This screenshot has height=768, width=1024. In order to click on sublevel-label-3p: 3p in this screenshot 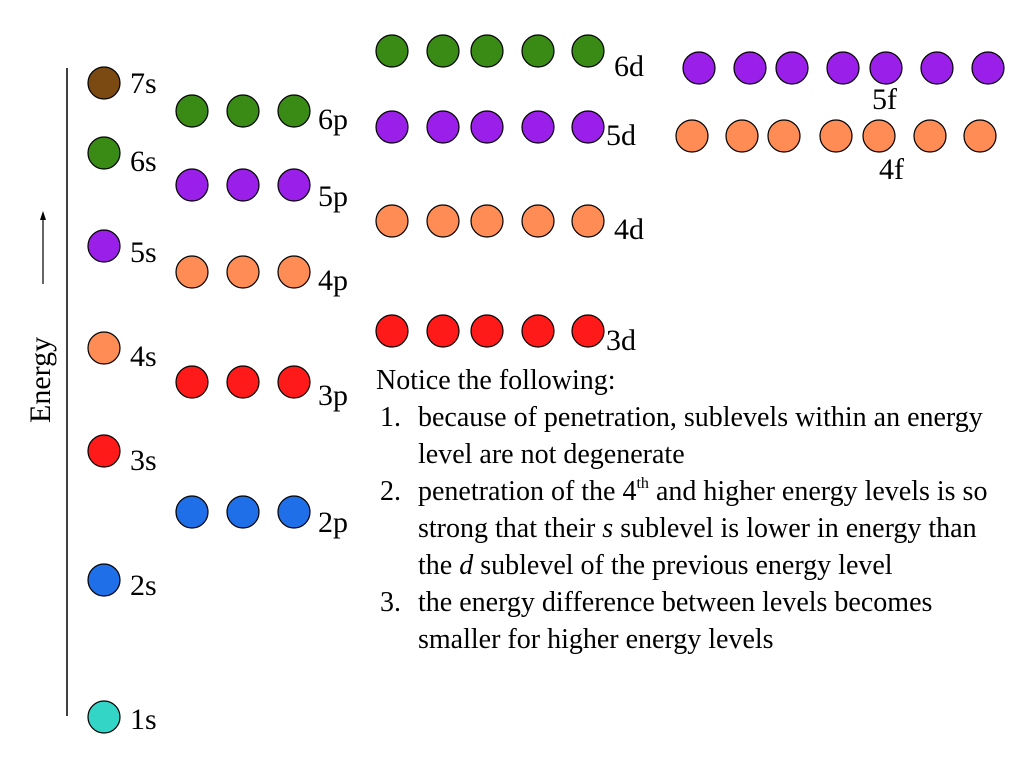, I will do `click(333, 395)`.